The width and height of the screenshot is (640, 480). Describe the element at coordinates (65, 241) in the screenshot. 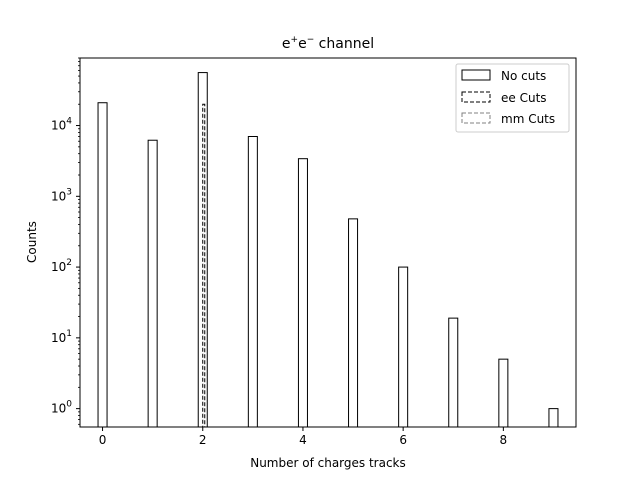

I see `y-ticks: 10⁰ 10¹ 10² 10³ 10⁴` at that location.